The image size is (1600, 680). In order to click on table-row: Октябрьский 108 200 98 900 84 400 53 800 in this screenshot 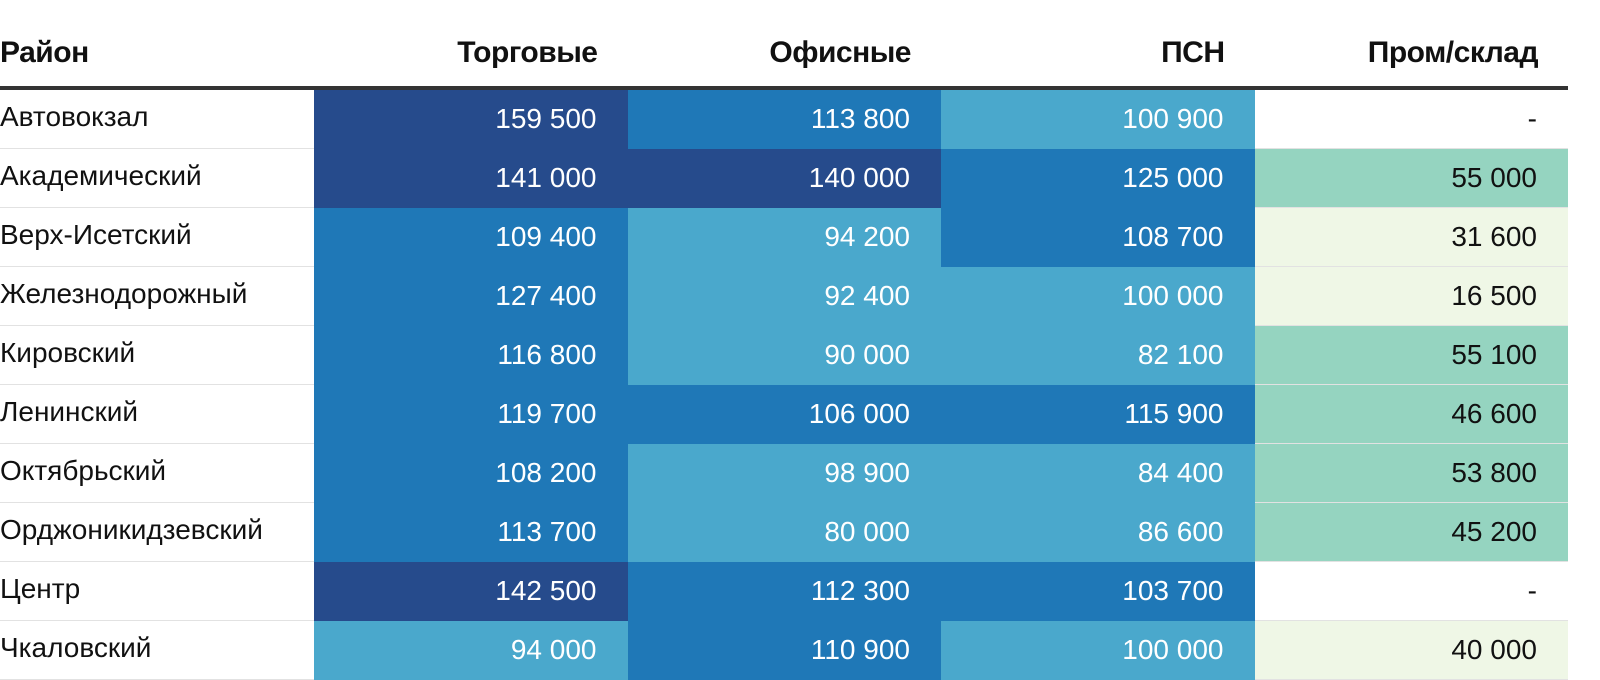, I will do `click(784, 473)`.